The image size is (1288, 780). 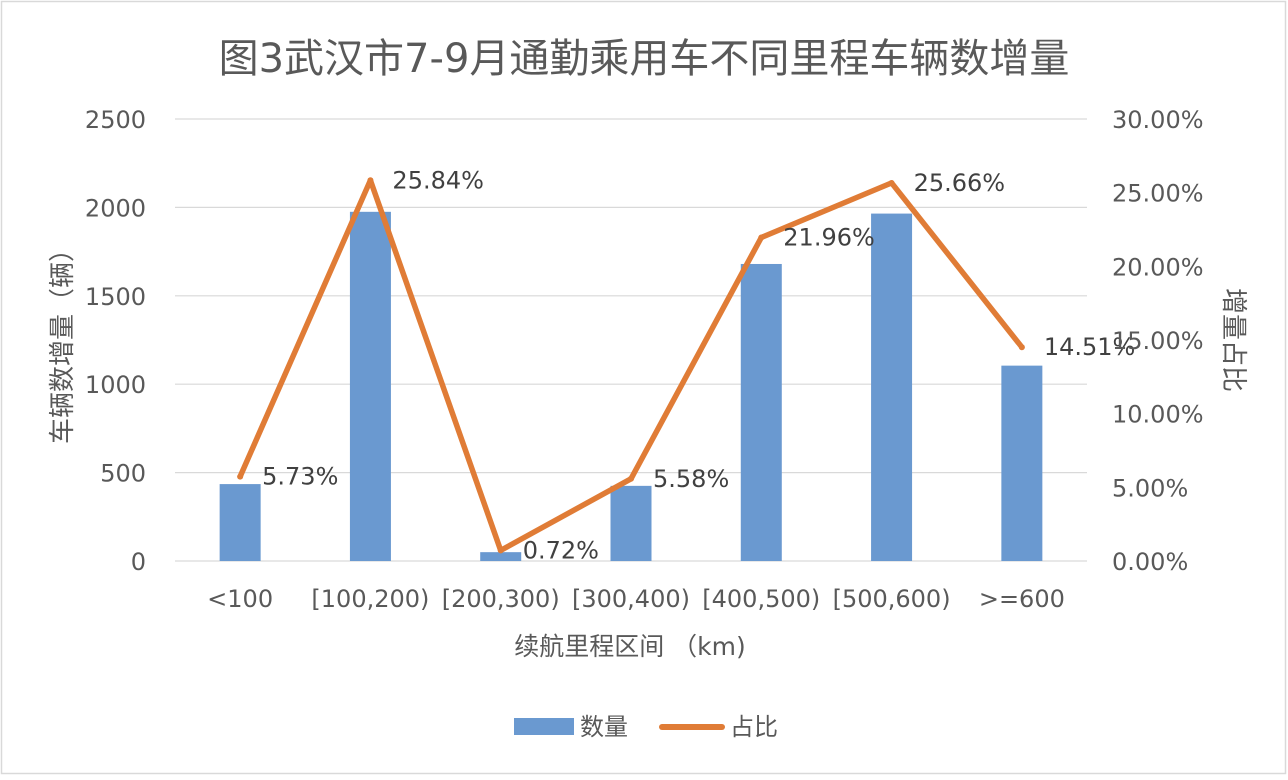 I want to click on data-label: 5.58%, so click(x=691, y=479).